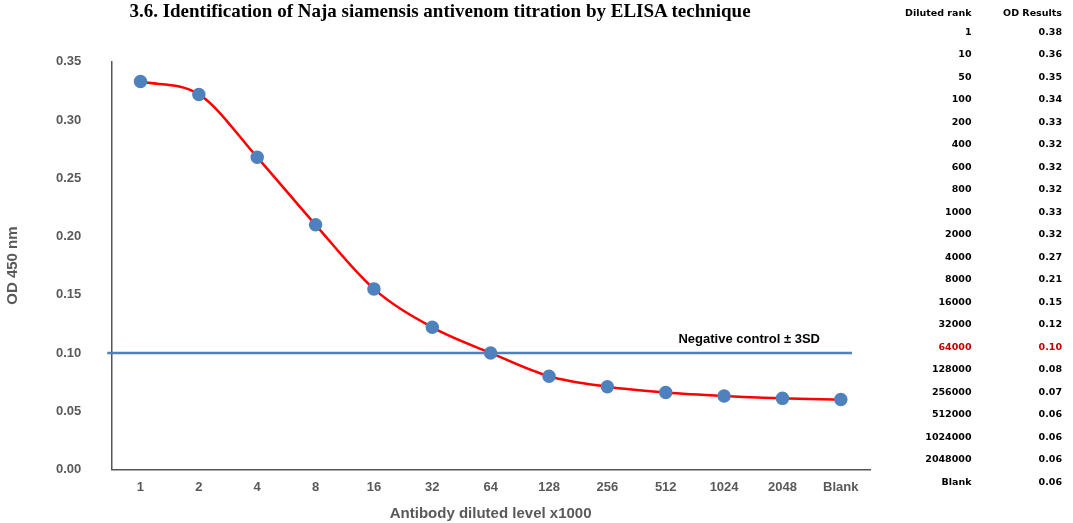 This screenshot has width=1073, height=523. I want to click on text: 64000, so click(955, 346).